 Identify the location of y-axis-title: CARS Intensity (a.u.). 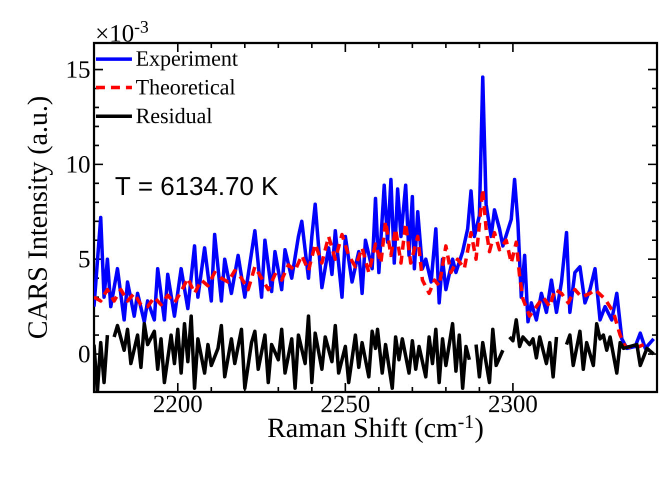
(40, 217).